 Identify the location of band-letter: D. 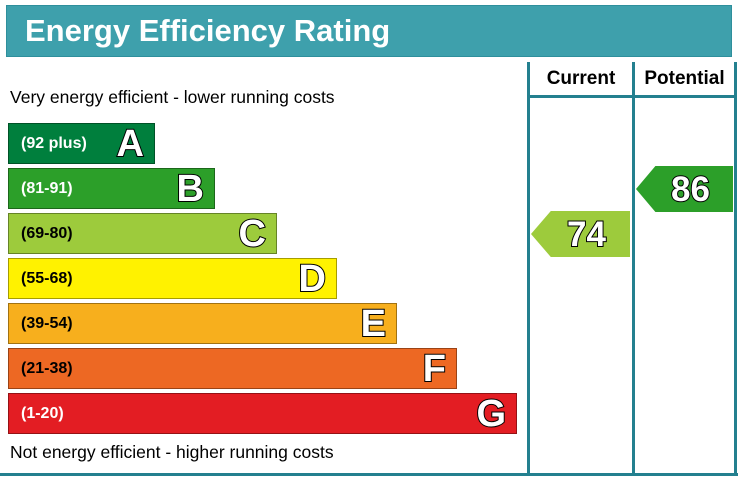
(312, 278).